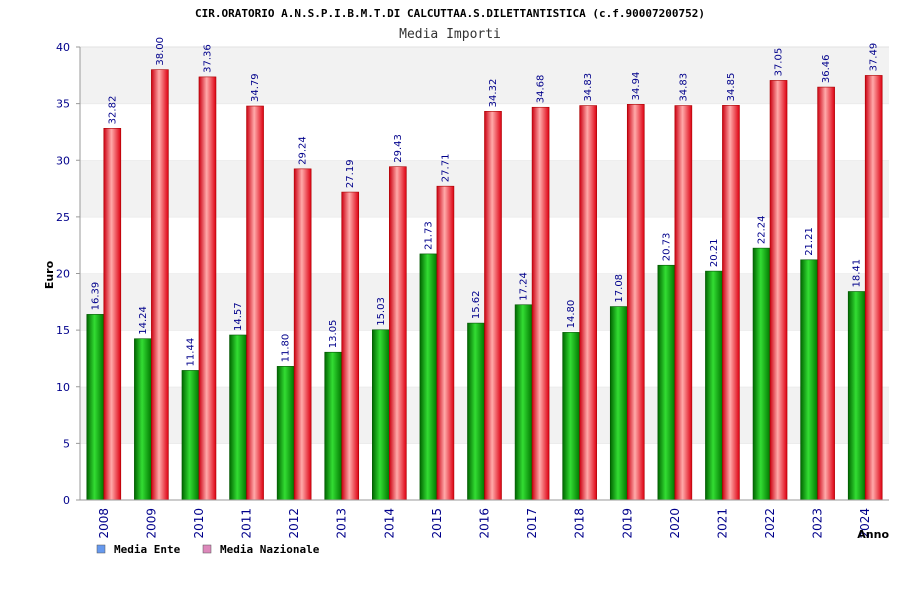 This screenshot has width=900, height=600. Describe the element at coordinates (63, 217) in the screenshot. I see `y-tick-label: 25` at that location.